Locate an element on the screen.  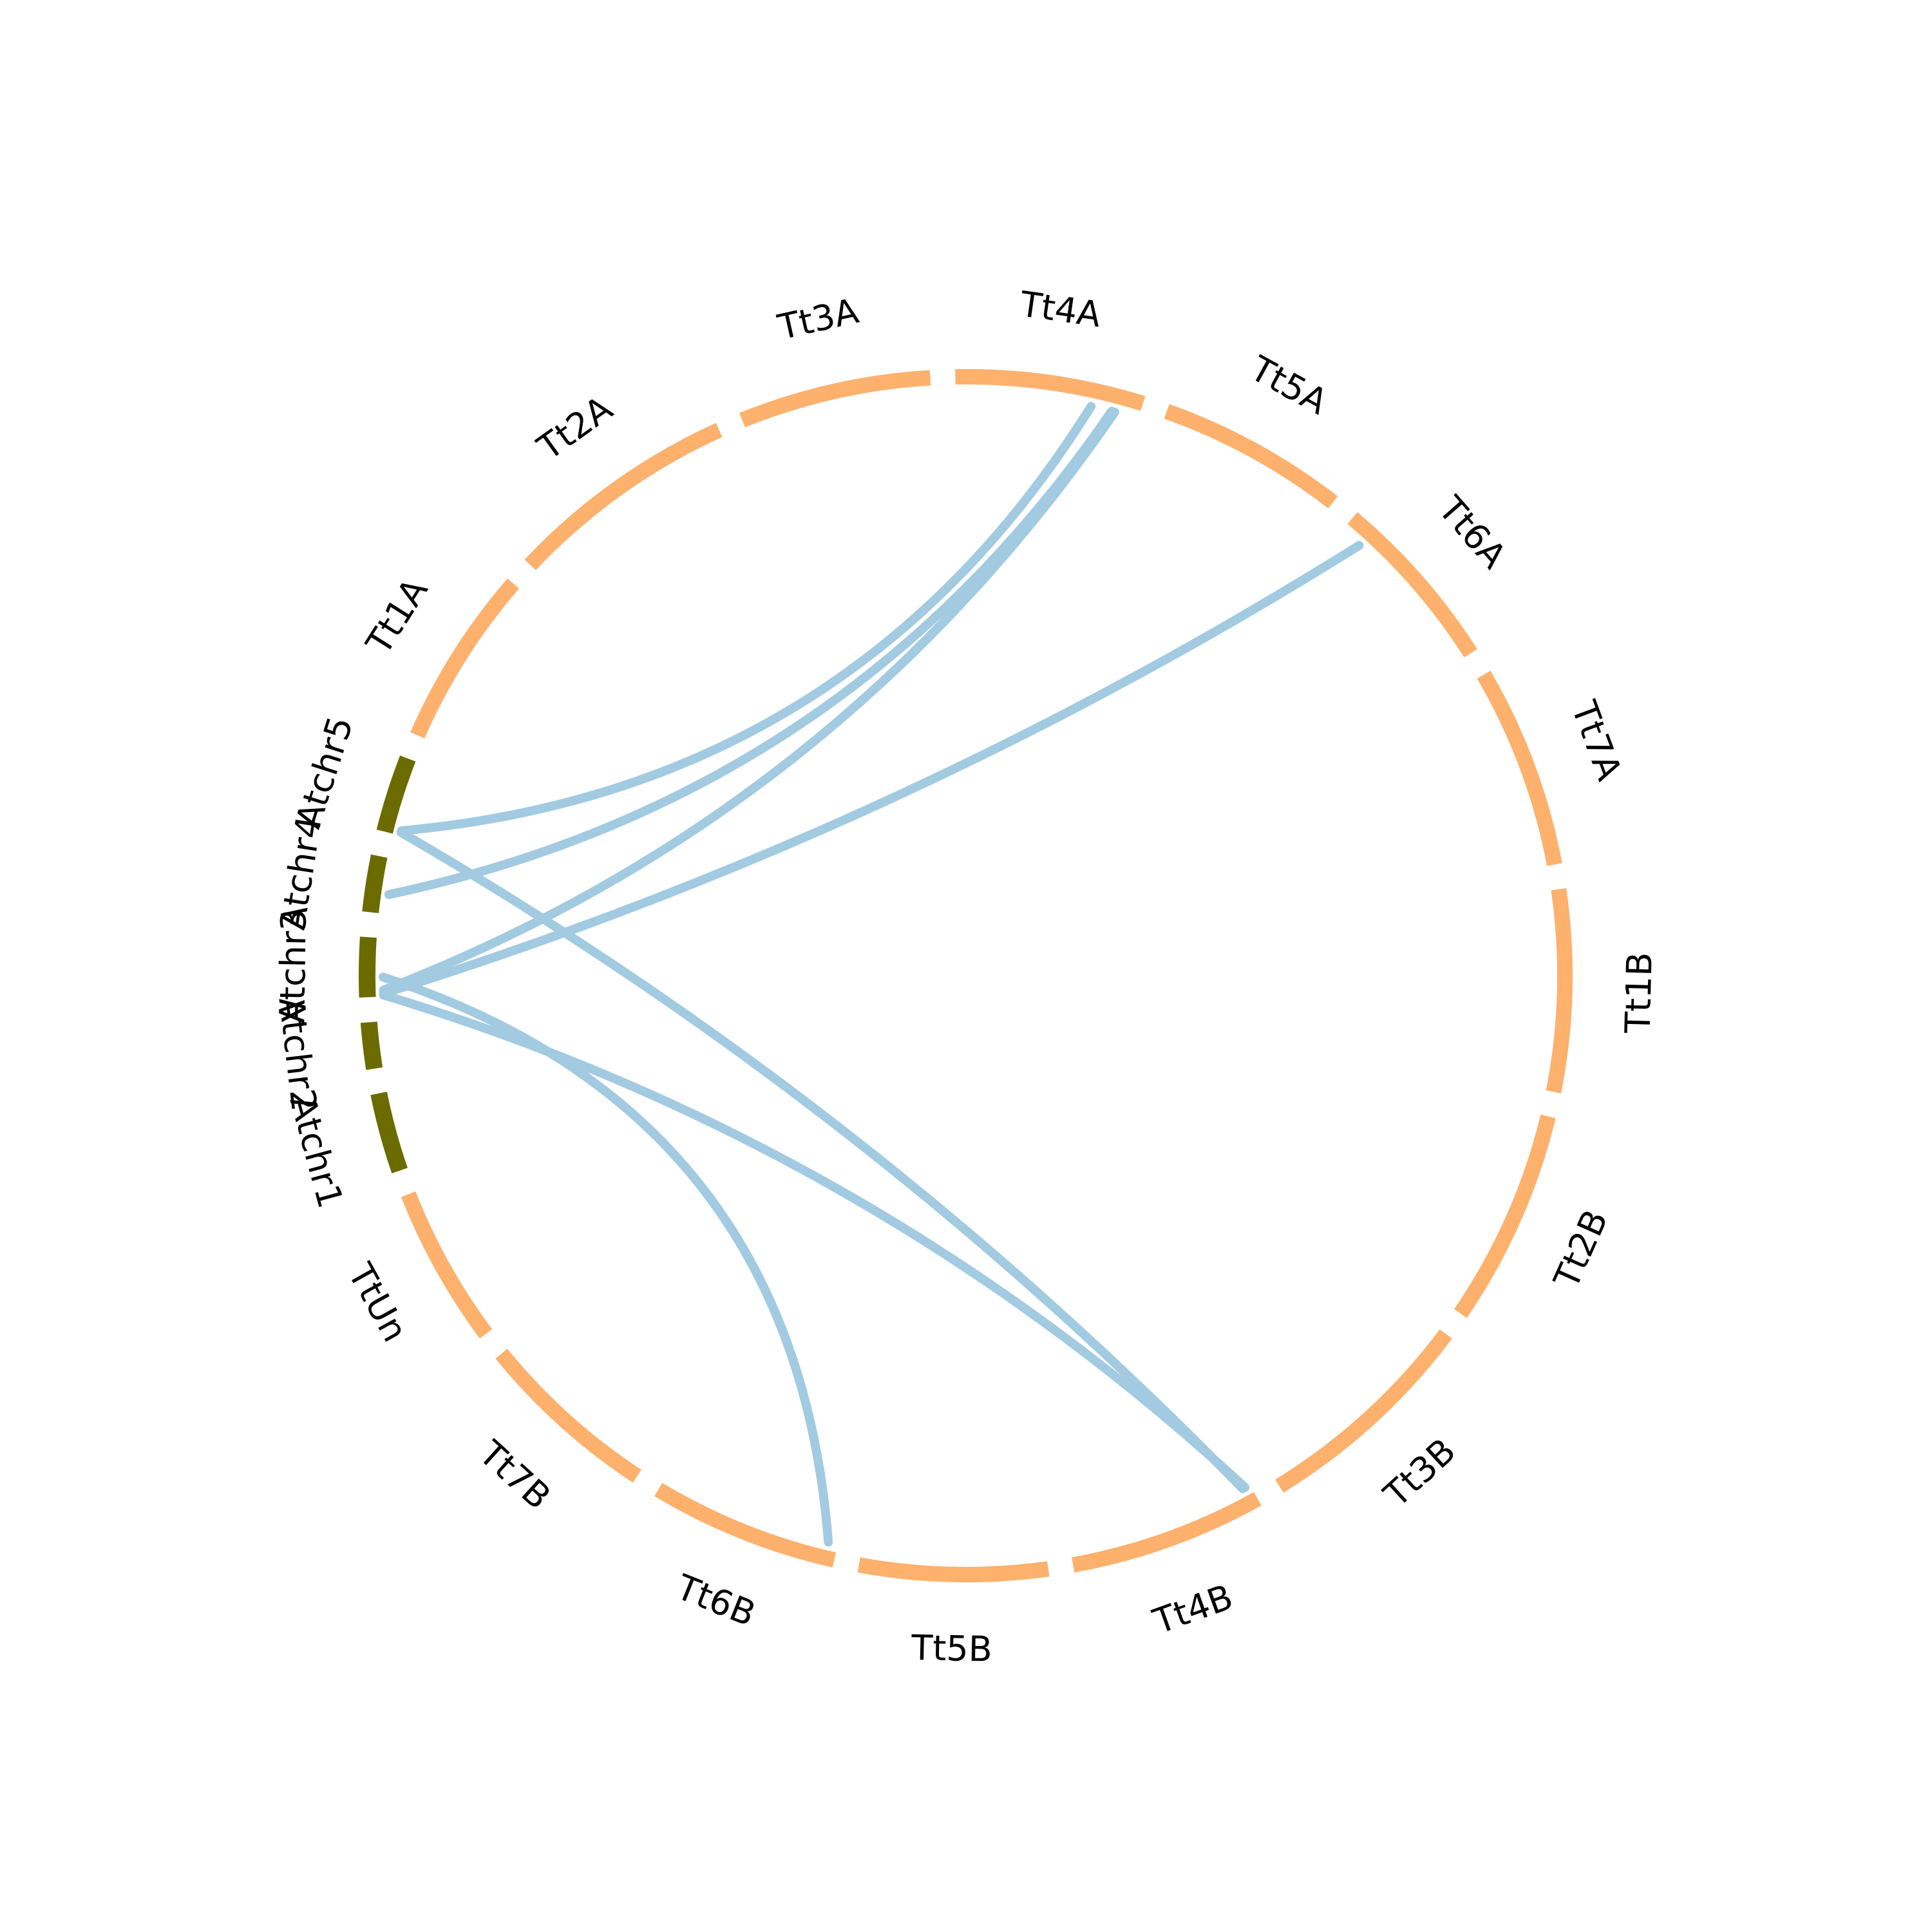
chromosome-segment-atchr5 is located at coordinates (396, 794).